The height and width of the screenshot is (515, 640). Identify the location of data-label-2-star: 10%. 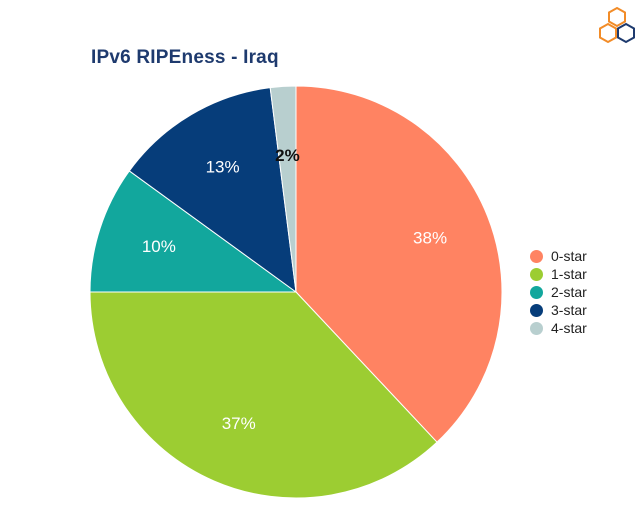
(159, 246).